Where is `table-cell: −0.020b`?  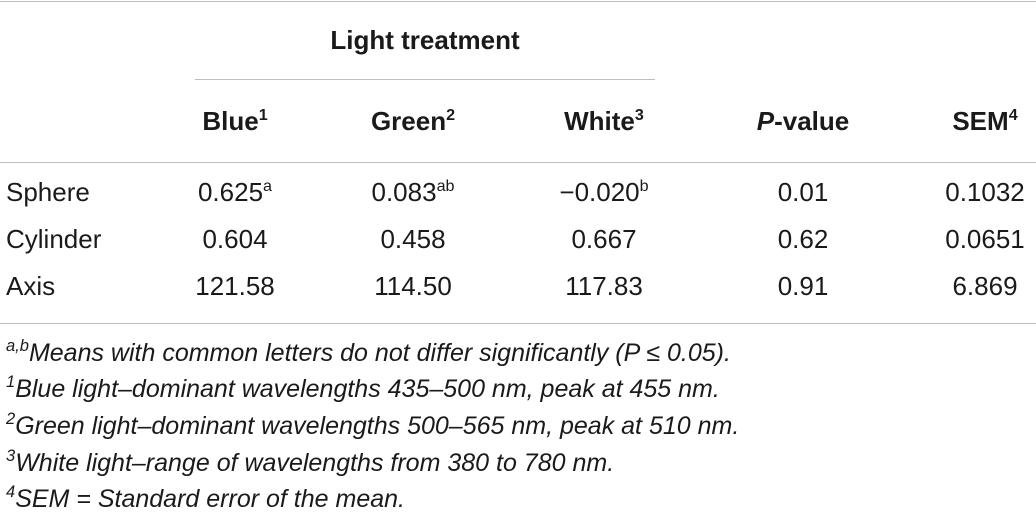 table-cell: −0.020b is located at coordinates (603, 192).